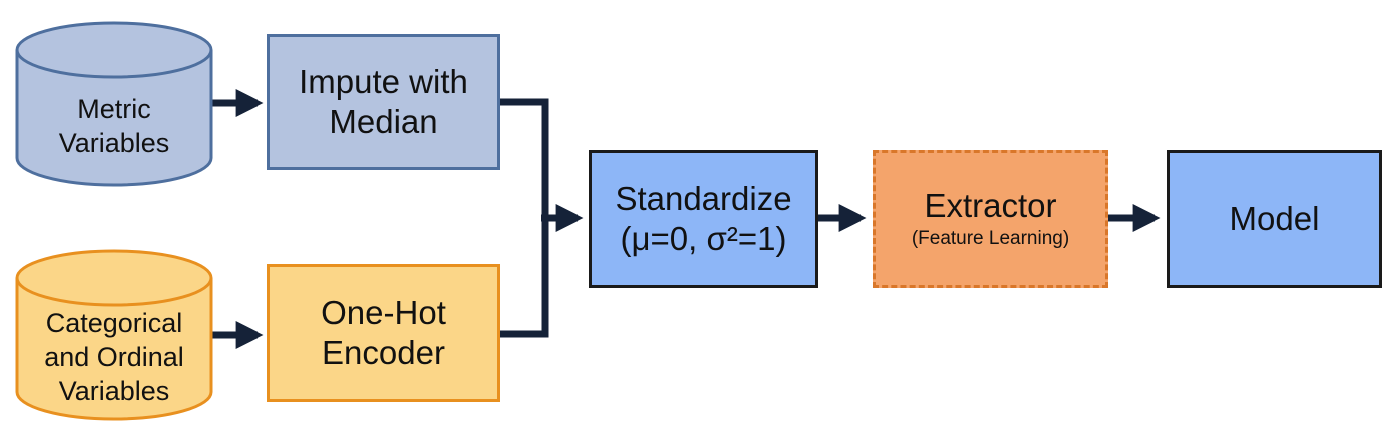  Describe the element at coordinates (383, 102) in the screenshot. I see `impute-median-box: Impute with Median` at that location.